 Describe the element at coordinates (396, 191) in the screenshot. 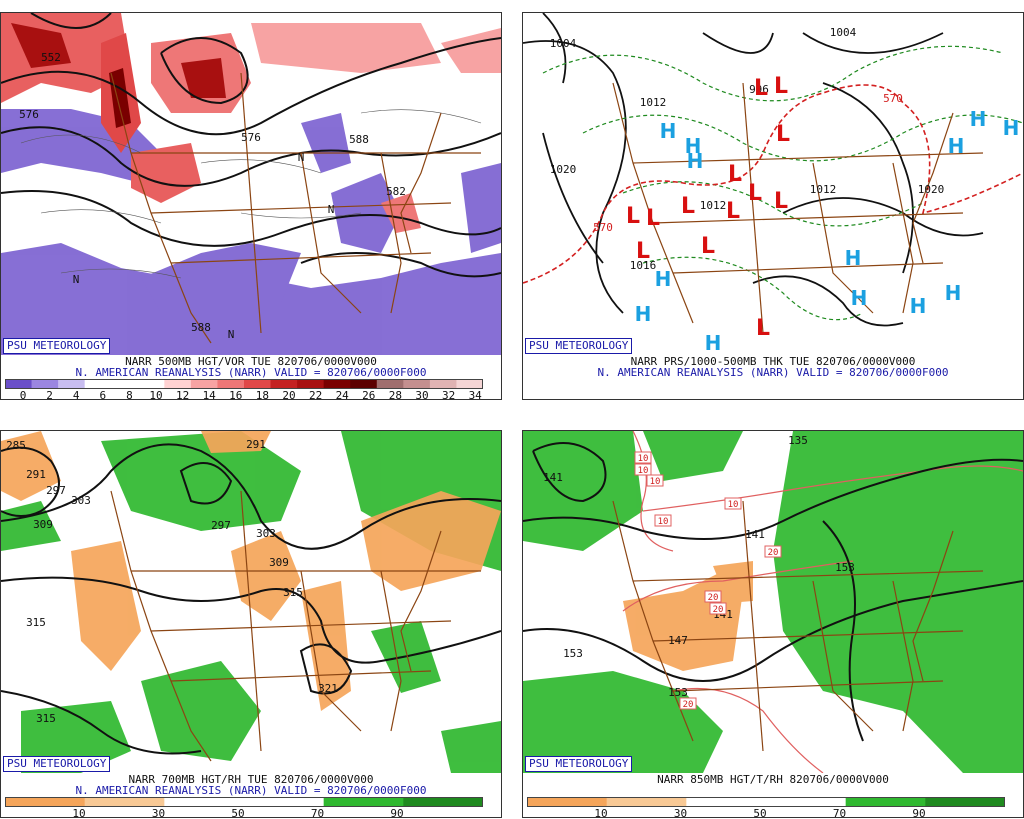

I see `contour-label: 582` at that location.